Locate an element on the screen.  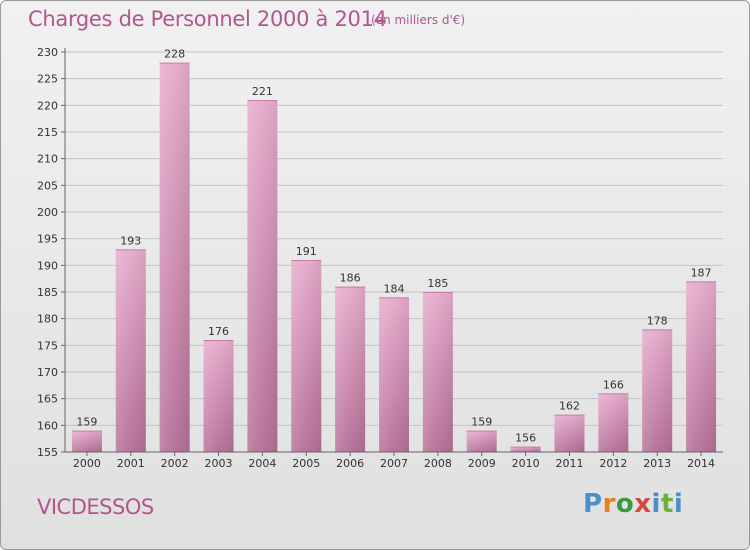
x-tick-label: 2014 is located at coordinates (701, 463).